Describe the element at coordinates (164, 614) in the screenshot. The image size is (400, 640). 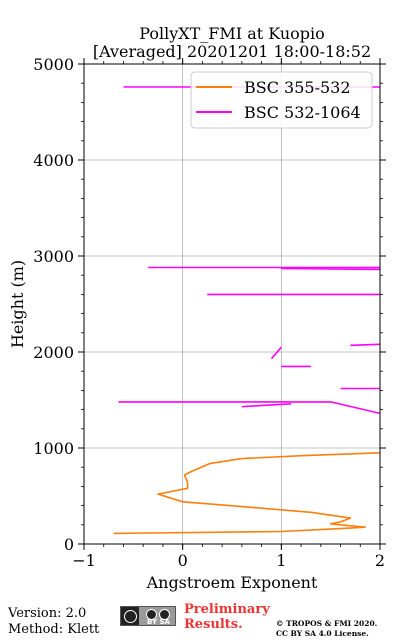
I see `sa-icon` at that location.